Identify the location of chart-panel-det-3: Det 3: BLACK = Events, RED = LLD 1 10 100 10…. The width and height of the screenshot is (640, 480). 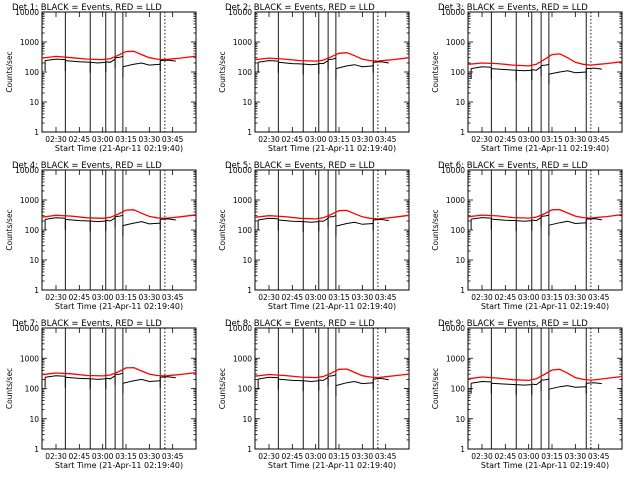
(527, 78).